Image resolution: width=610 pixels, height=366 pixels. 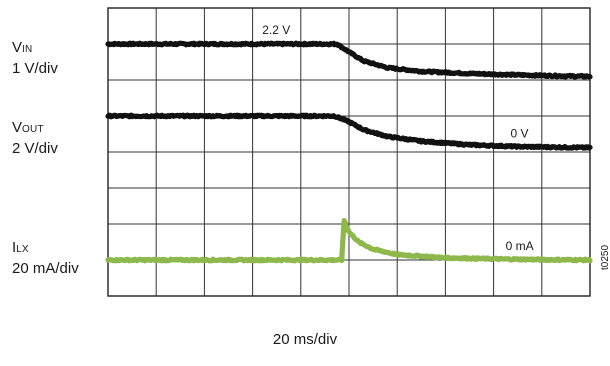 I want to click on vout-name: V, so click(x=17, y=127).